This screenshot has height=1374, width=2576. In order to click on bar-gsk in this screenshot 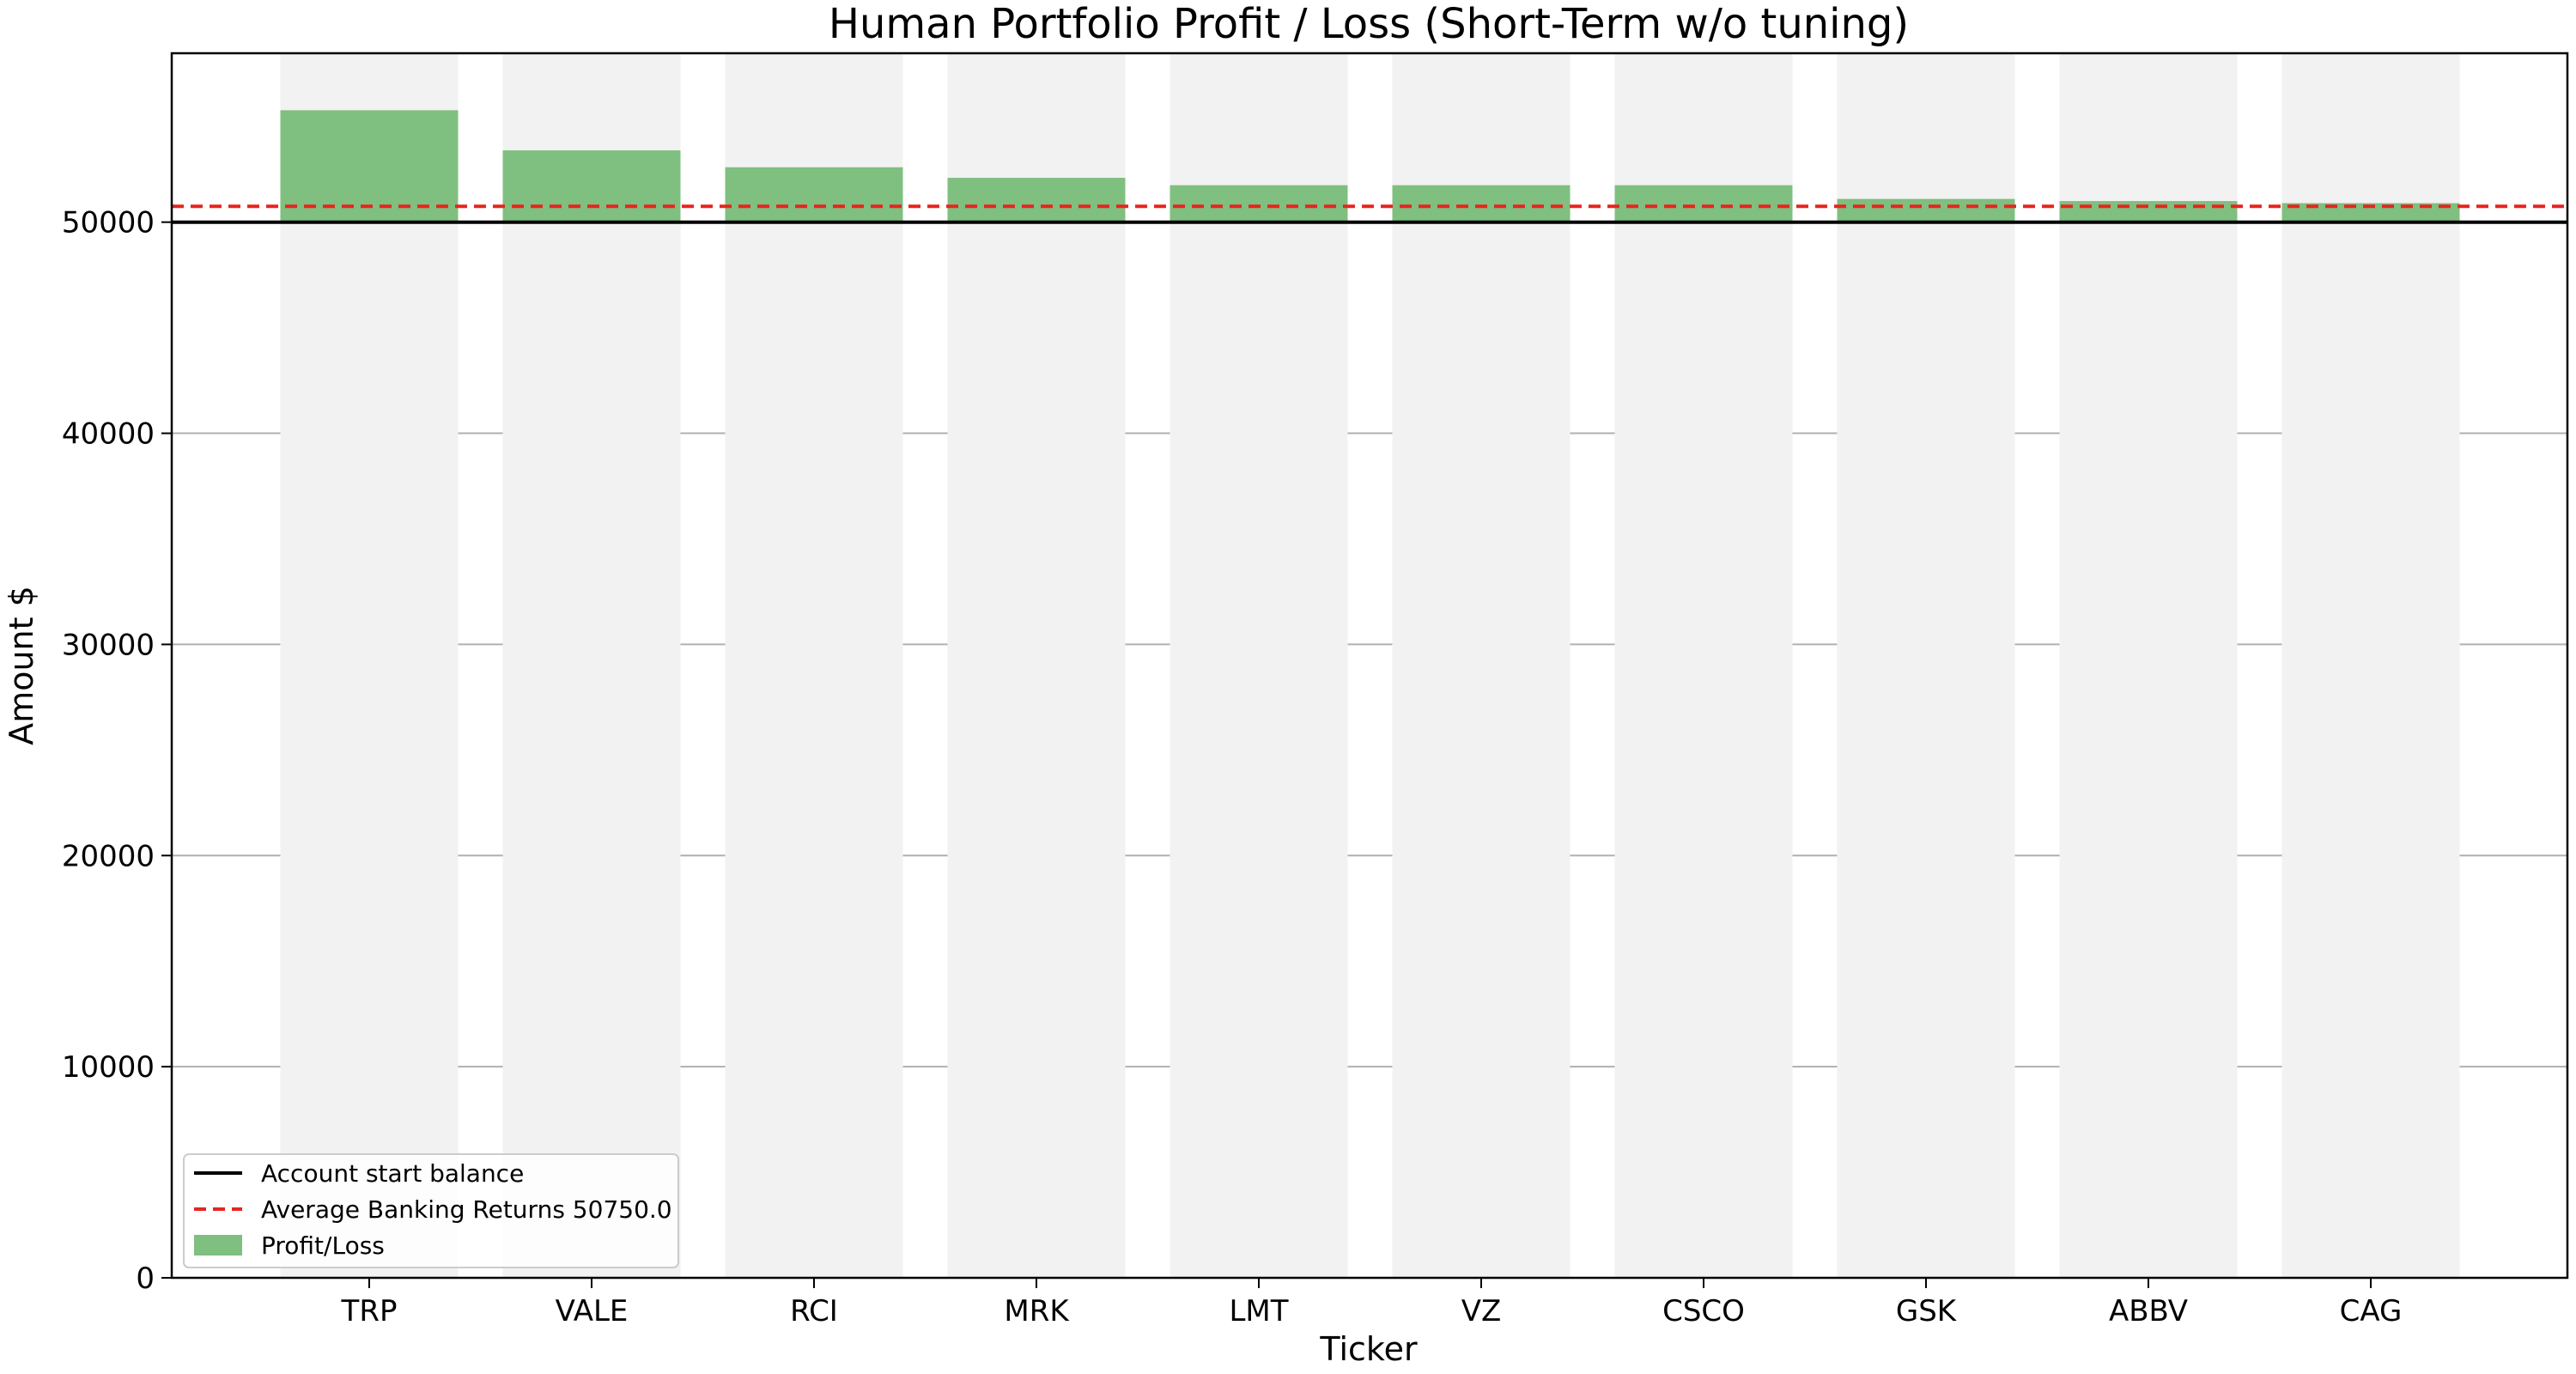, I will do `click(1926, 210)`.